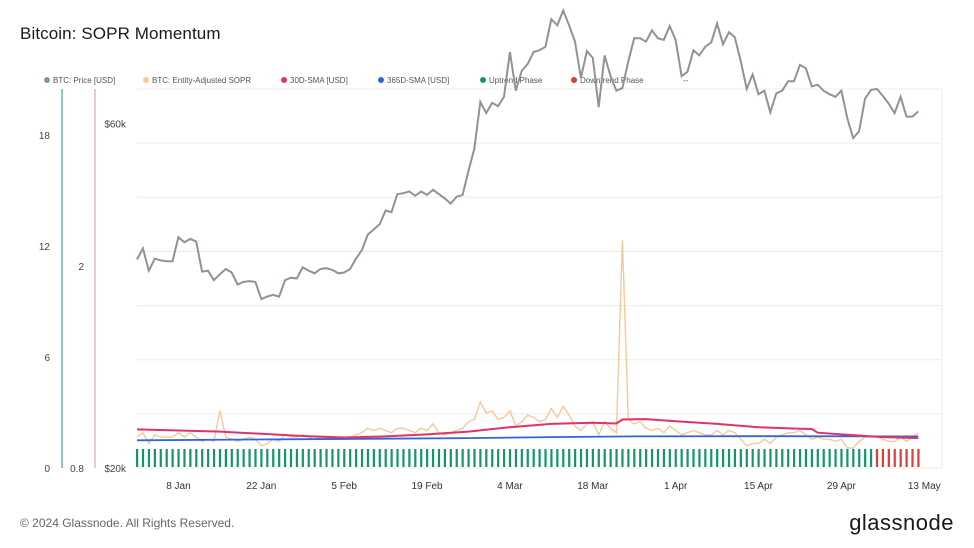  What do you see at coordinates (319, 80) in the screenshot?
I see `legend-label-sma30: 30D-SMA [USD]` at bounding box center [319, 80].